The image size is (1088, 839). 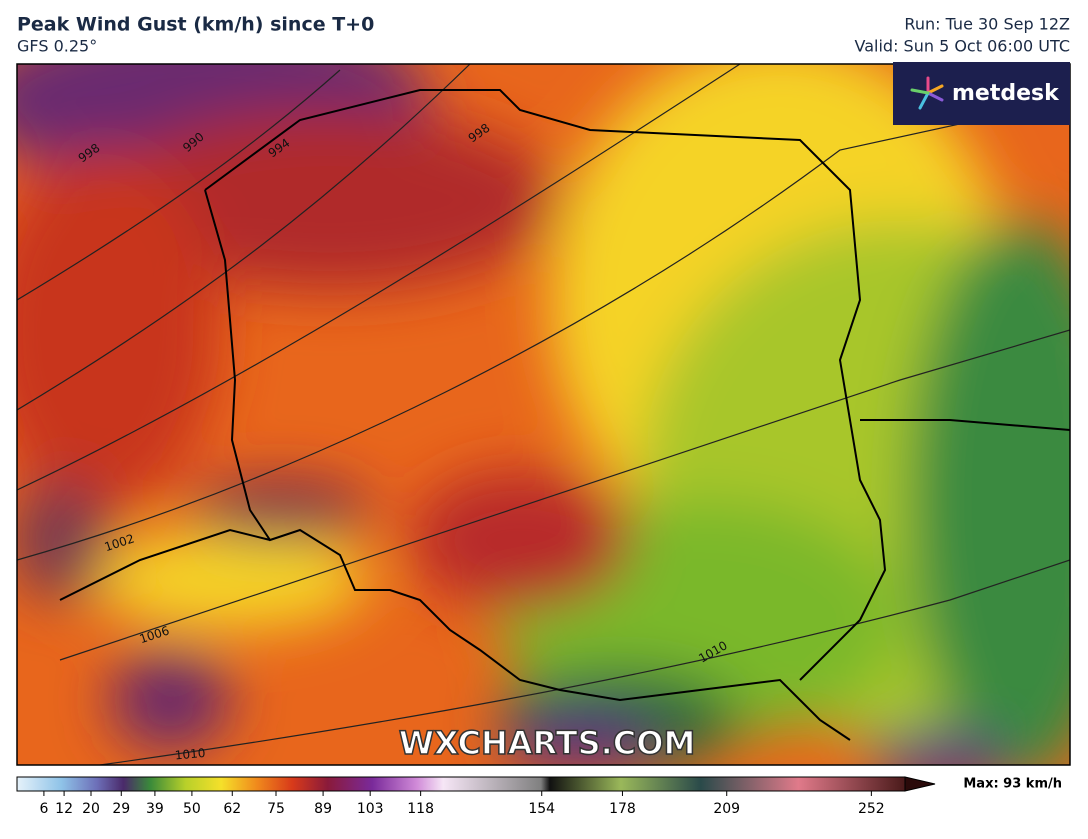 What do you see at coordinates (1006, 93) in the screenshot?
I see `logo: metdesk` at bounding box center [1006, 93].